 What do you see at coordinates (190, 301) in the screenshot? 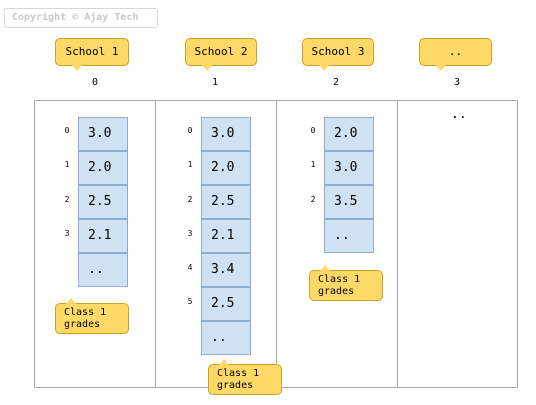
I see `row-index: 5` at bounding box center [190, 301].